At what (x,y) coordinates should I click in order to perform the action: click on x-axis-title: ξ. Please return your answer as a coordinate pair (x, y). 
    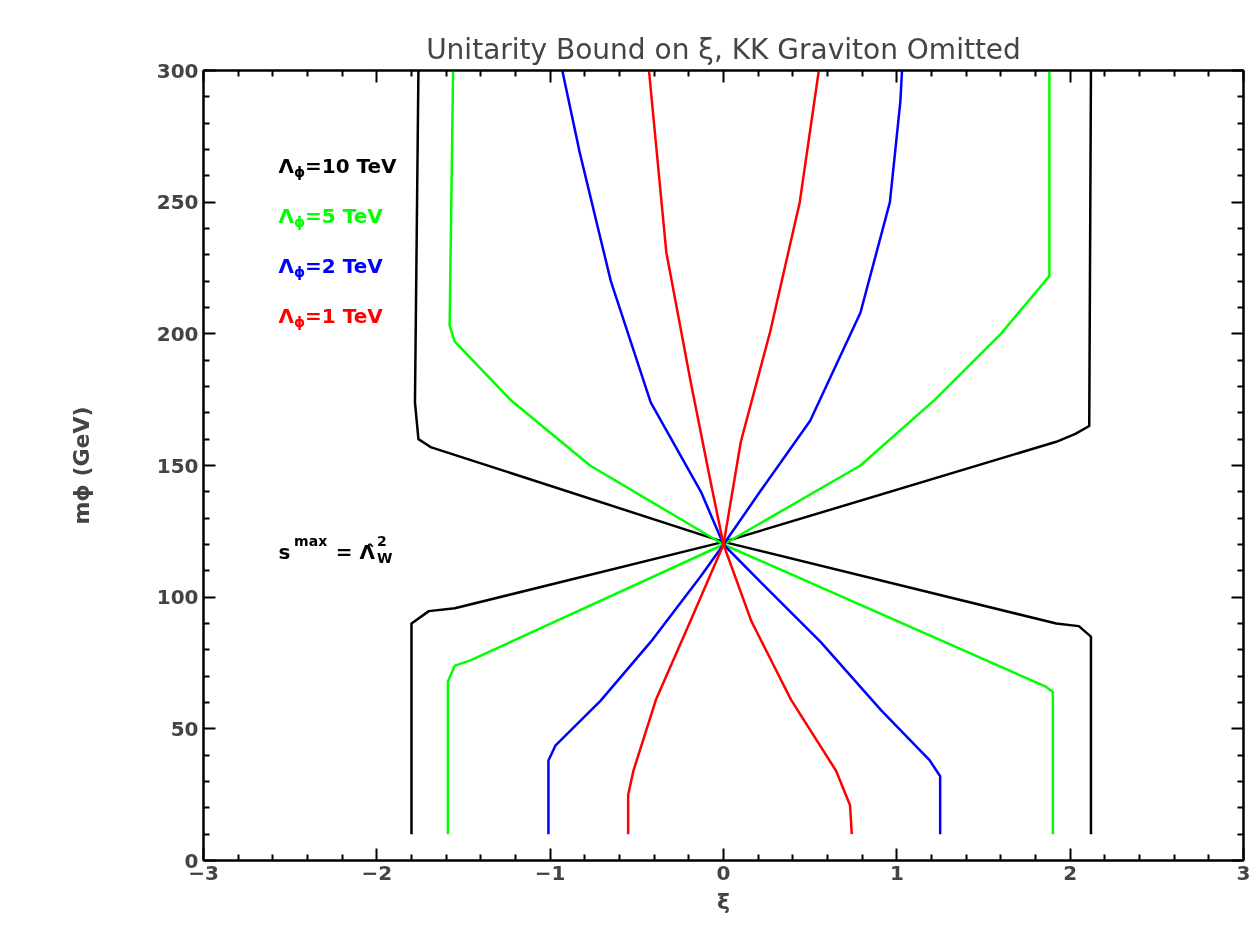
    Looking at the image, I should click on (723, 901).